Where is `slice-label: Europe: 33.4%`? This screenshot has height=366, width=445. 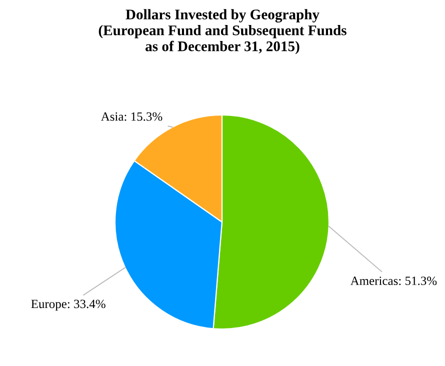 slice-label: Europe: 33.4% is located at coordinates (68, 305).